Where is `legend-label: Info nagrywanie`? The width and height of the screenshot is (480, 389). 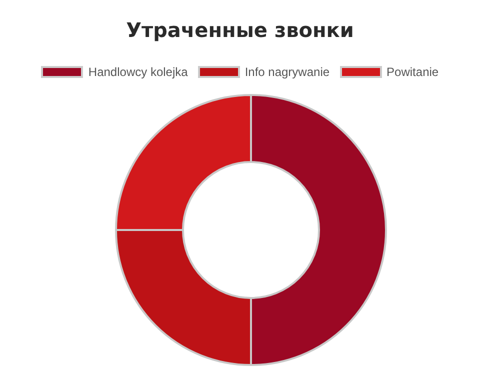 legend-label: Info nagrywanie is located at coordinates (287, 72).